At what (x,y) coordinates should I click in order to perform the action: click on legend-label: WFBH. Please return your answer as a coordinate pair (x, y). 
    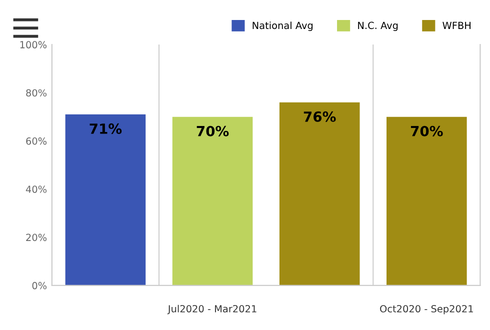
    Looking at the image, I should click on (456, 25).